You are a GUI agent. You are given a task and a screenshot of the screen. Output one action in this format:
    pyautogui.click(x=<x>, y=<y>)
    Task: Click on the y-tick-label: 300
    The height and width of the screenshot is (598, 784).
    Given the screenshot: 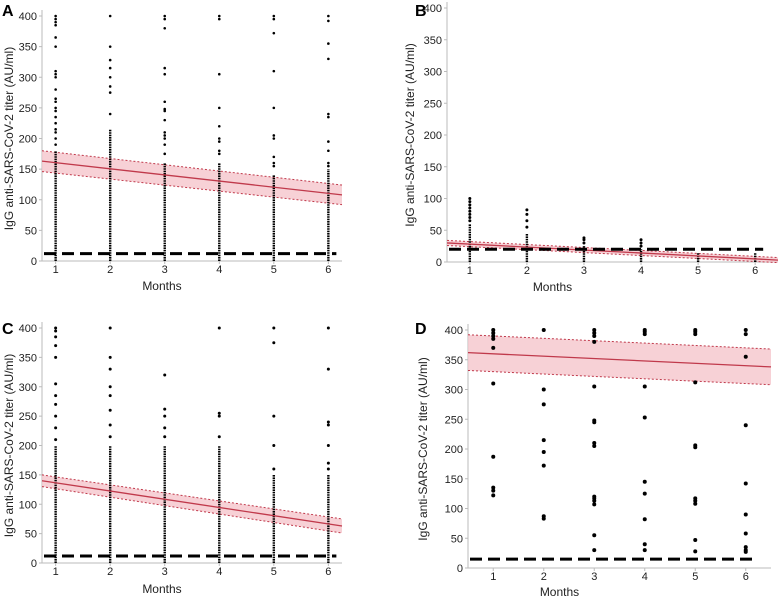 What is the action you would take?
    pyautogui.click(x=28, y=388)
    